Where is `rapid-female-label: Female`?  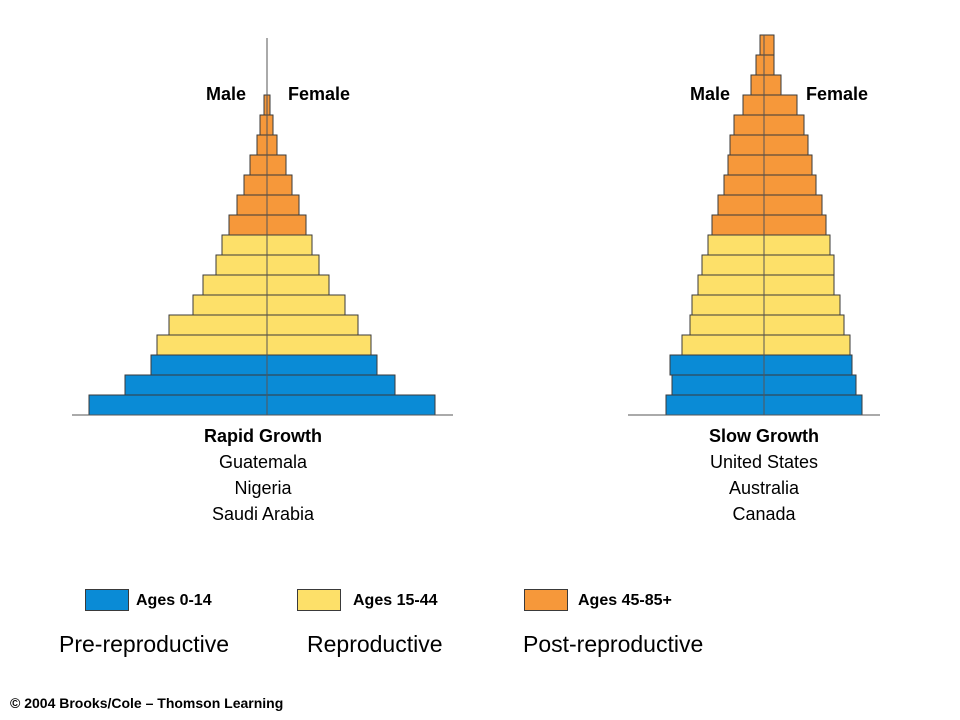 rapid-female-label: Female is located at coordinates (319, 94).